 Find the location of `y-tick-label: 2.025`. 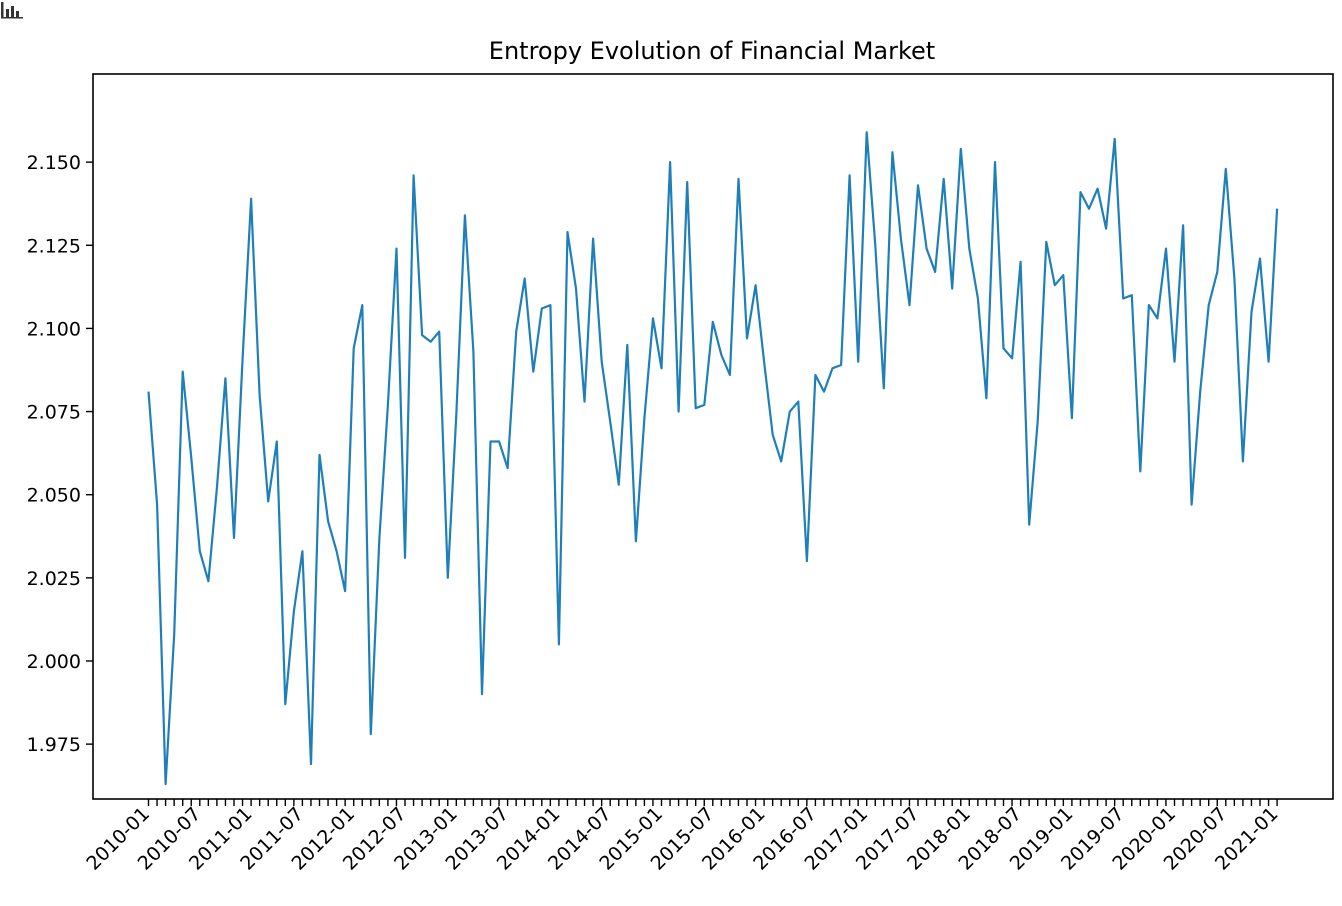

y-tick-label: 2.025 is located at coordinates (54, 579).